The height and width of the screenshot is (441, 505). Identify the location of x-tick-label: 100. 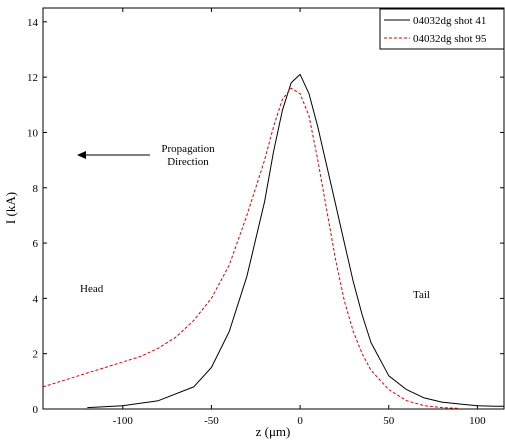
(477, 421).